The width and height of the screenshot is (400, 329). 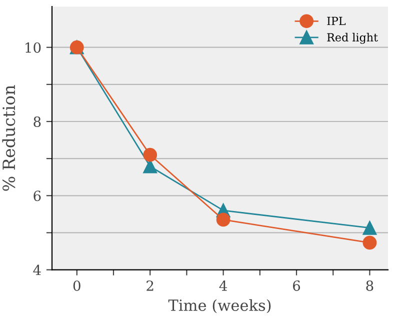 What do you see at coordinates (37, 270) in the screenshot?
I see `y-tick-label: 4` at bounding box center [37, 270].